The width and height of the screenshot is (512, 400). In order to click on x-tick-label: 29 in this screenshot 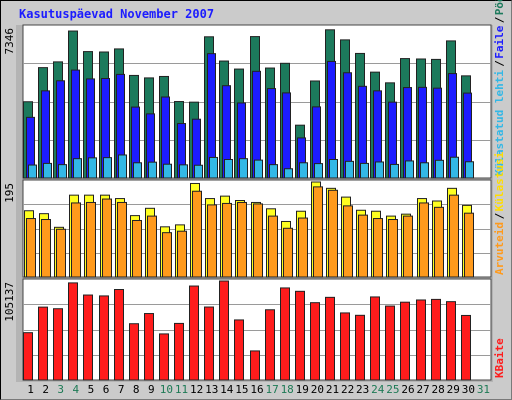, I will do `click(453, 389)`.